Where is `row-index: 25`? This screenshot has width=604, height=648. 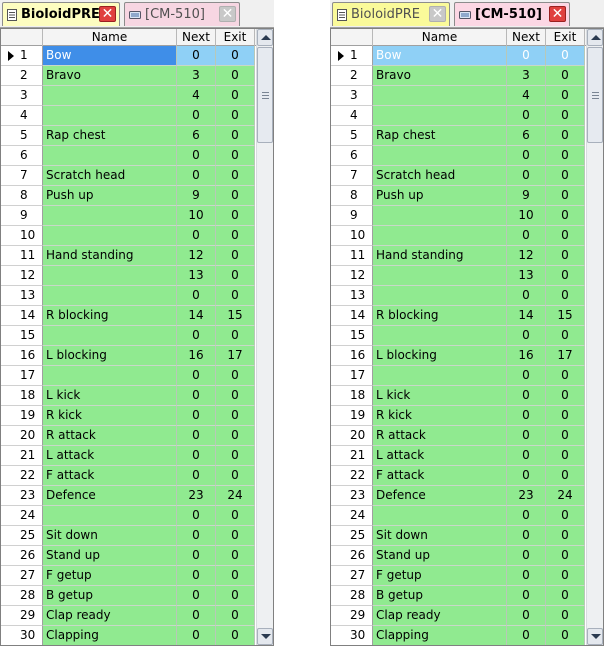
row-index: 25 is located at coordinates (352, 536).